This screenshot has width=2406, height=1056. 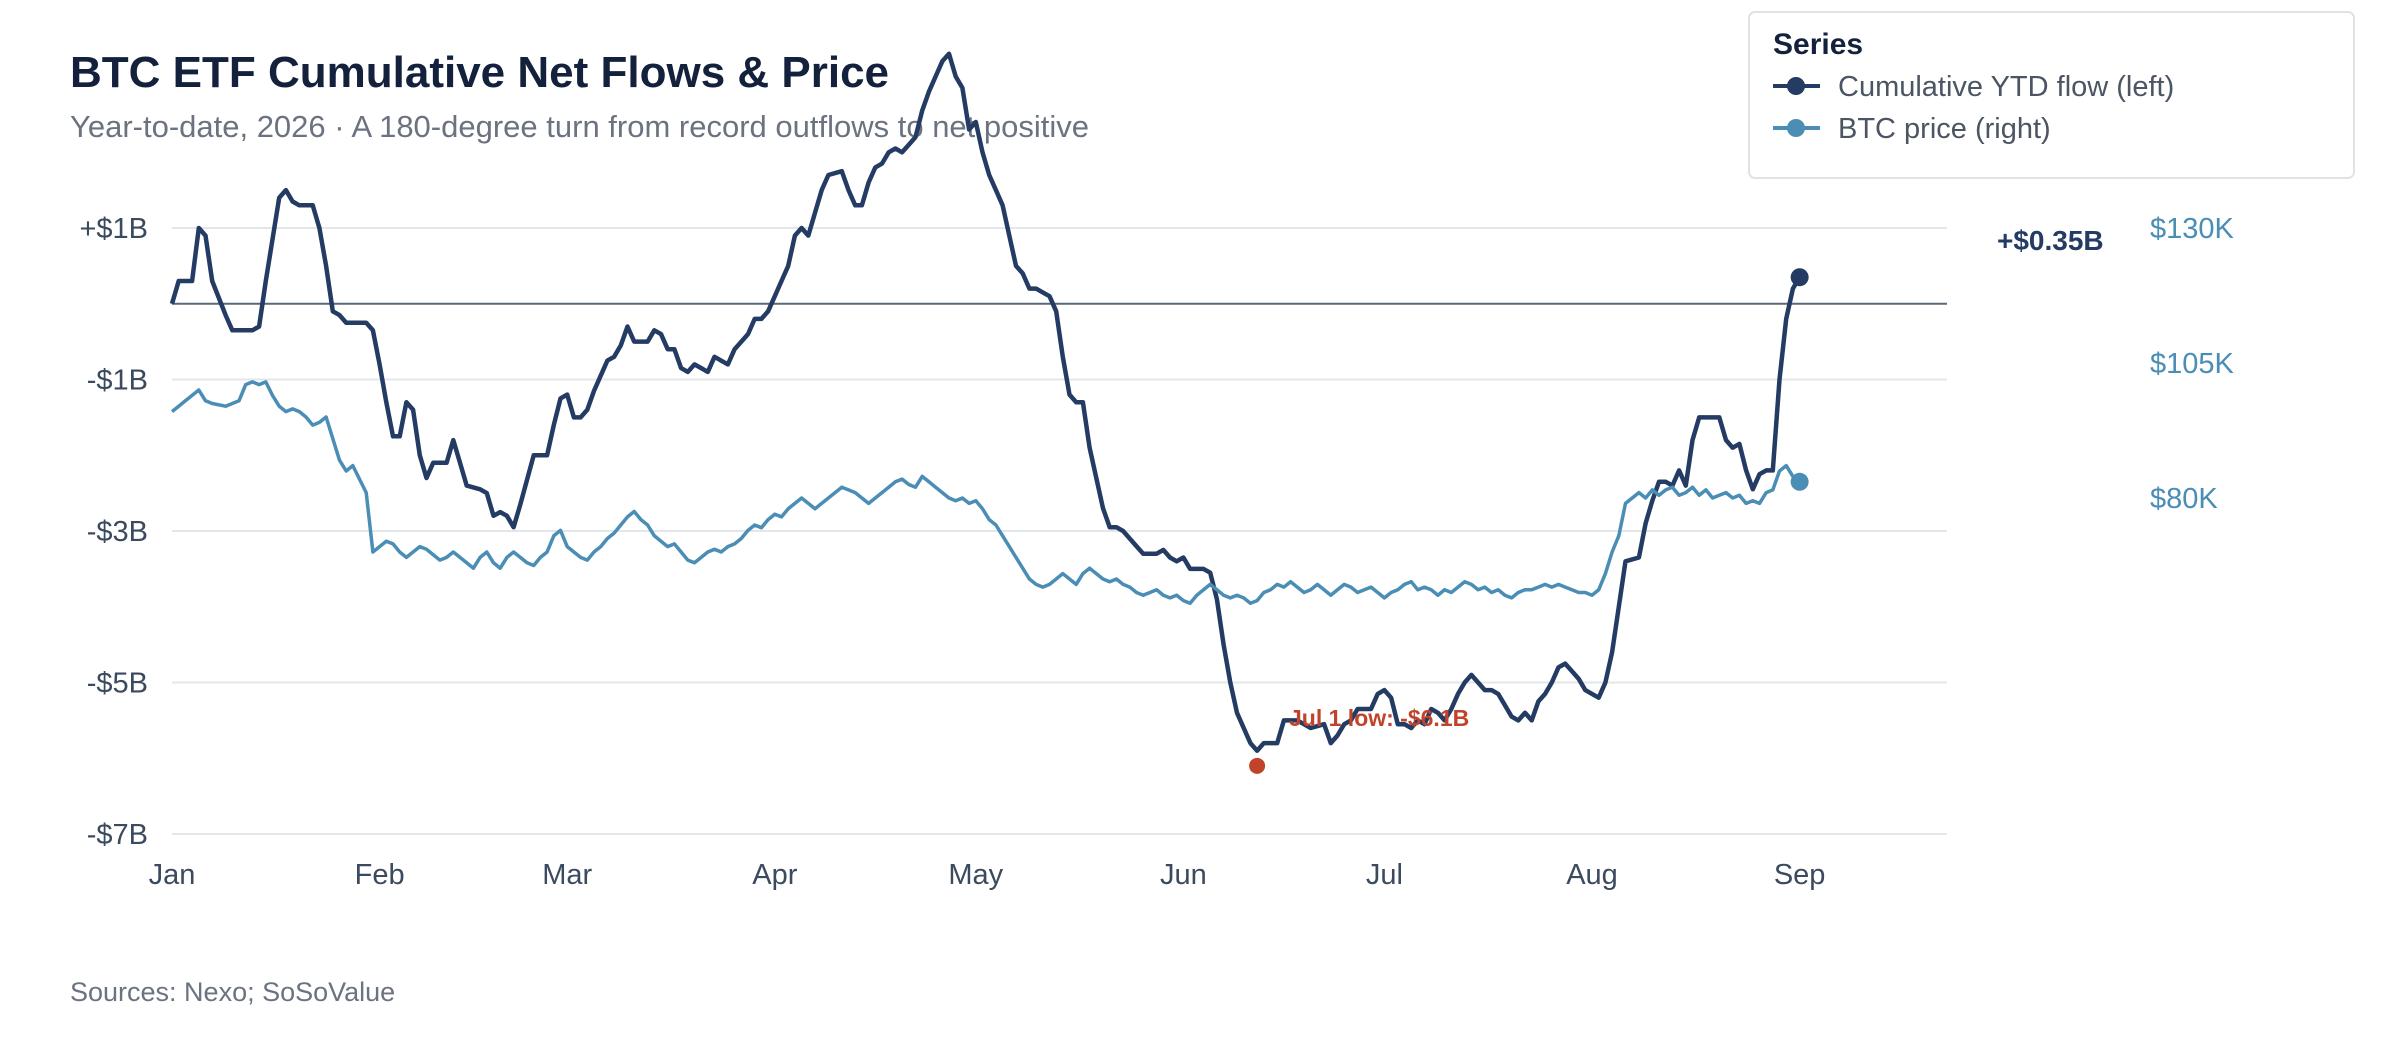 What do you see at coordinates (113, 229) in the screenshot?
I see `y-left-tick-label: +$1B` at bounding box center [113, 229].